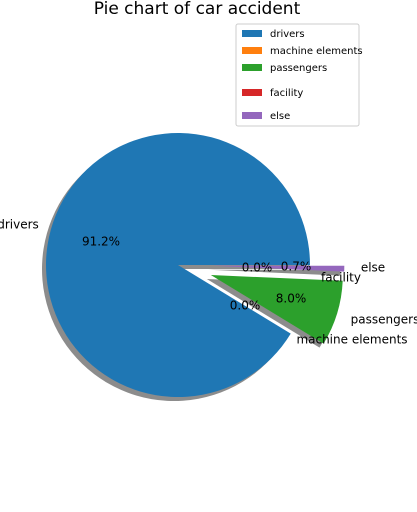  Describe the element at coordinates (252, 50) in the screenshot. I see `legend-swatch-machine-elements` at that location.